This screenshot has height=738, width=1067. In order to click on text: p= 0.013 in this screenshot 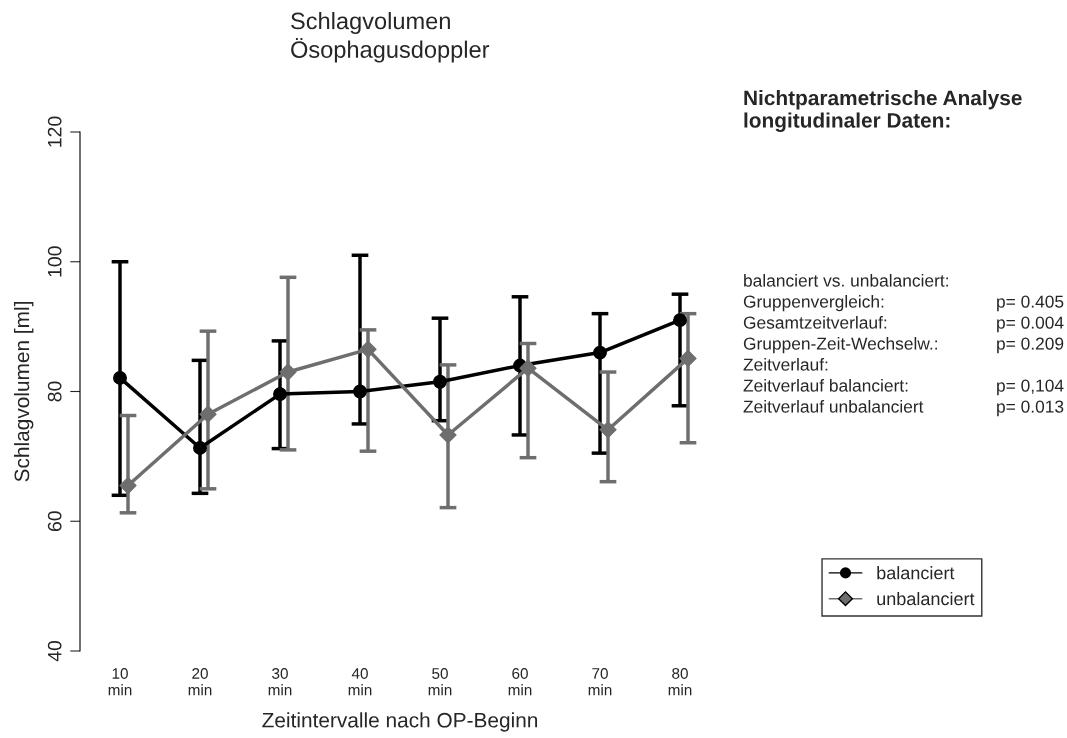, I will do `click(1030, 408)`.